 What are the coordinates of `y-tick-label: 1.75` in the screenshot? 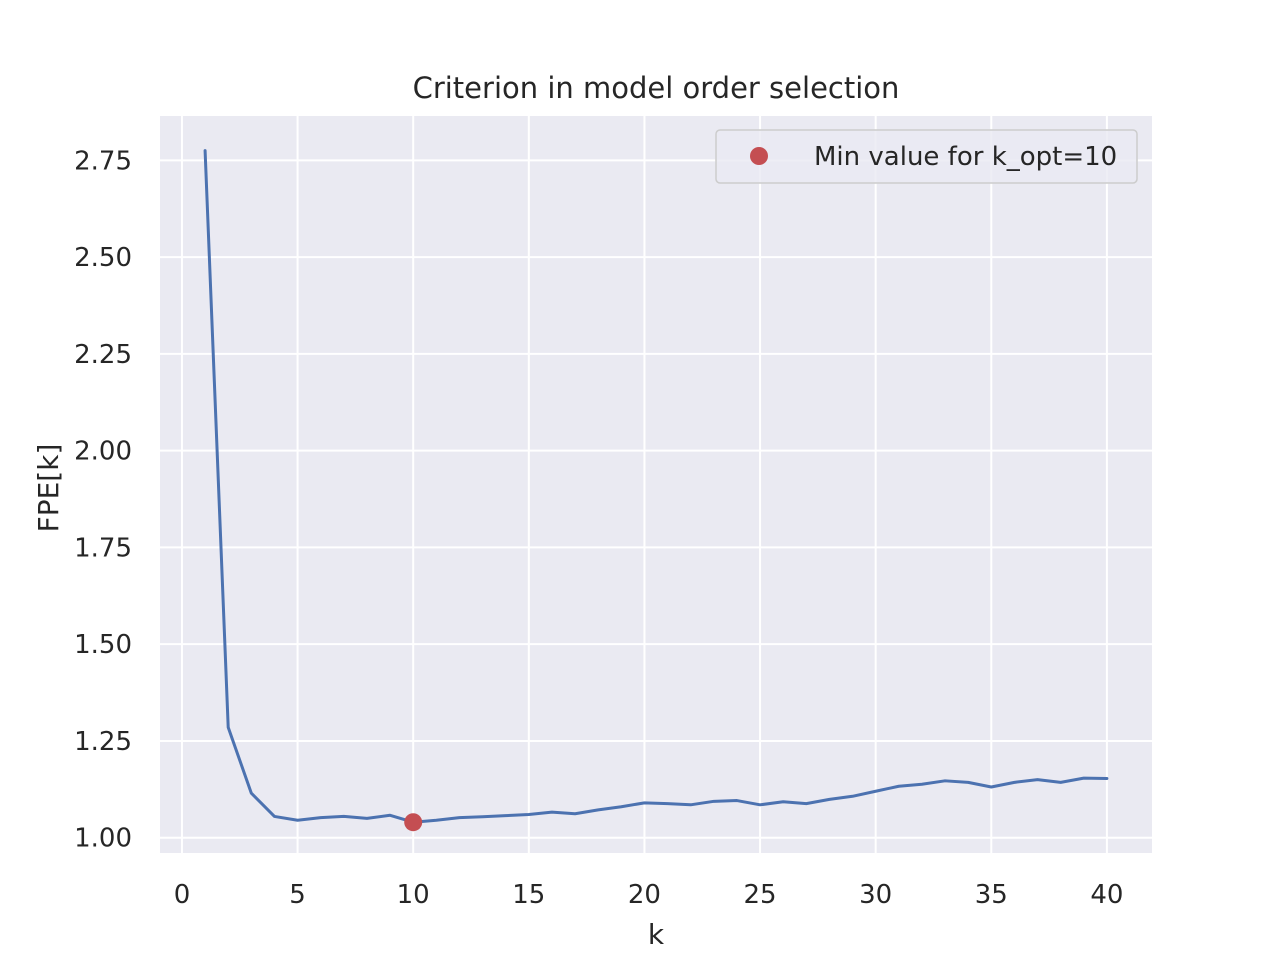 It's located at (103, 548).